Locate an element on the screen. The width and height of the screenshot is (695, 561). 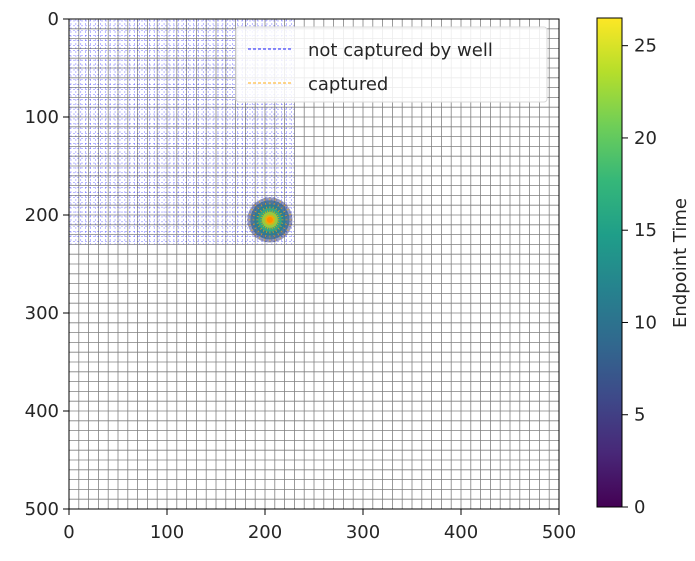
y-axis: 0 100 200 300 400 500 is located at coordinates (47, 264).